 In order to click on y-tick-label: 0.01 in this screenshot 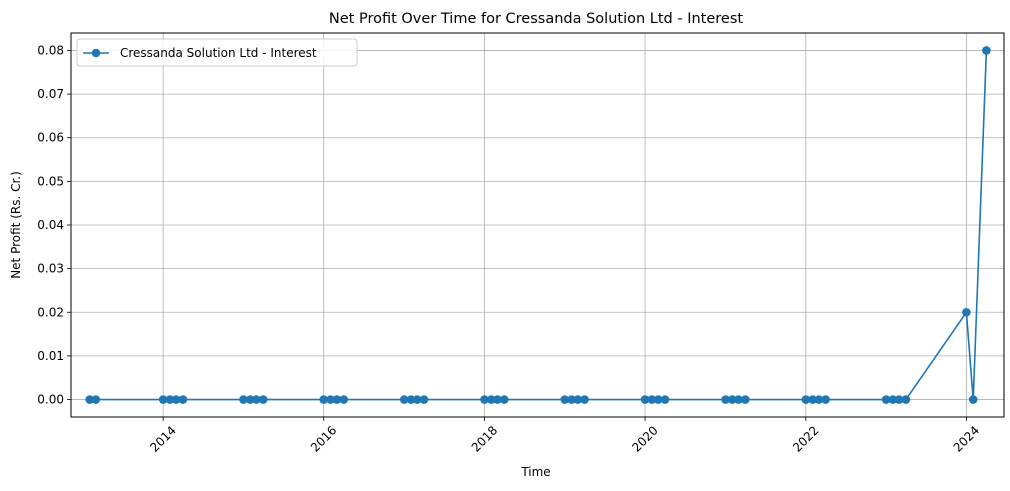, I will do `click(50, 356)`.